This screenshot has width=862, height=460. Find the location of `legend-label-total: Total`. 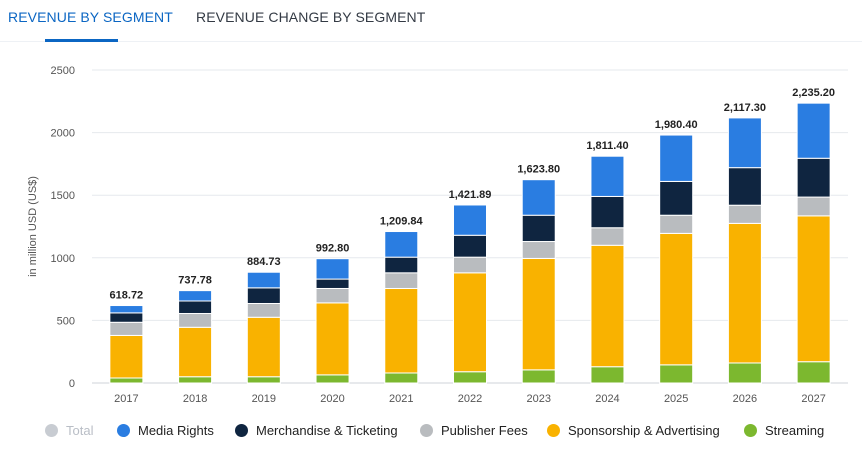

legend-label-total: Total is located at coordinates (80, 430).